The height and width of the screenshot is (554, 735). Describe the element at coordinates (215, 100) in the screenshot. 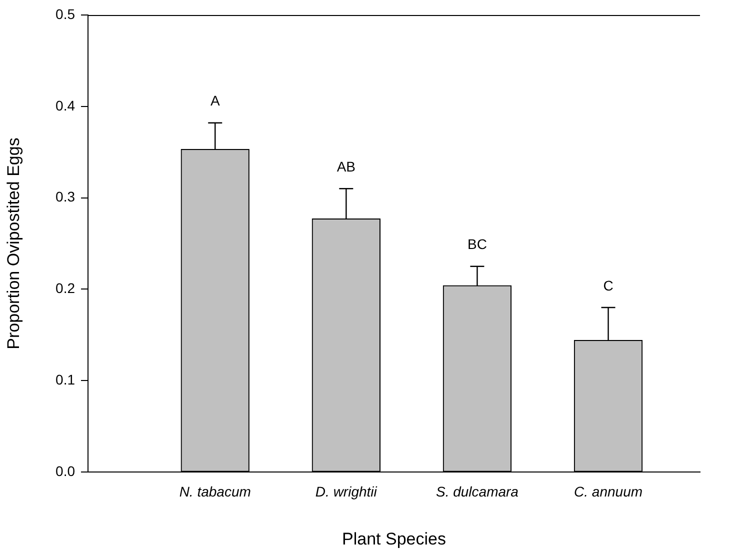

I see `annotation: A` at that location.